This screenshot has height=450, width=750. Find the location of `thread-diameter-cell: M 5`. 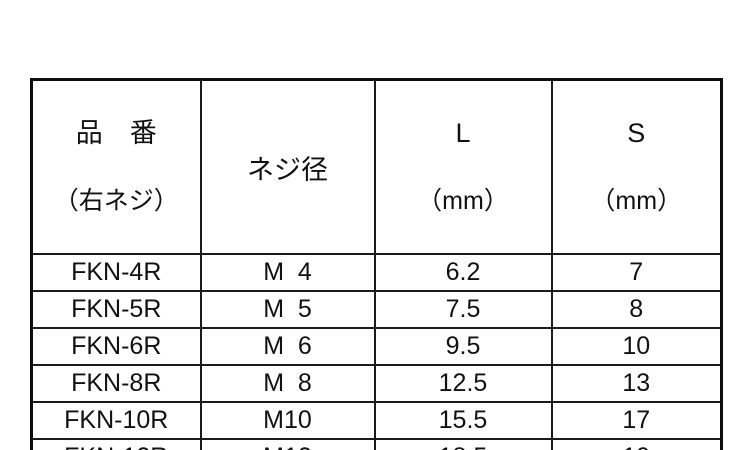

thread-diameter-cell: M 5 is located at coordinates (287, 309).